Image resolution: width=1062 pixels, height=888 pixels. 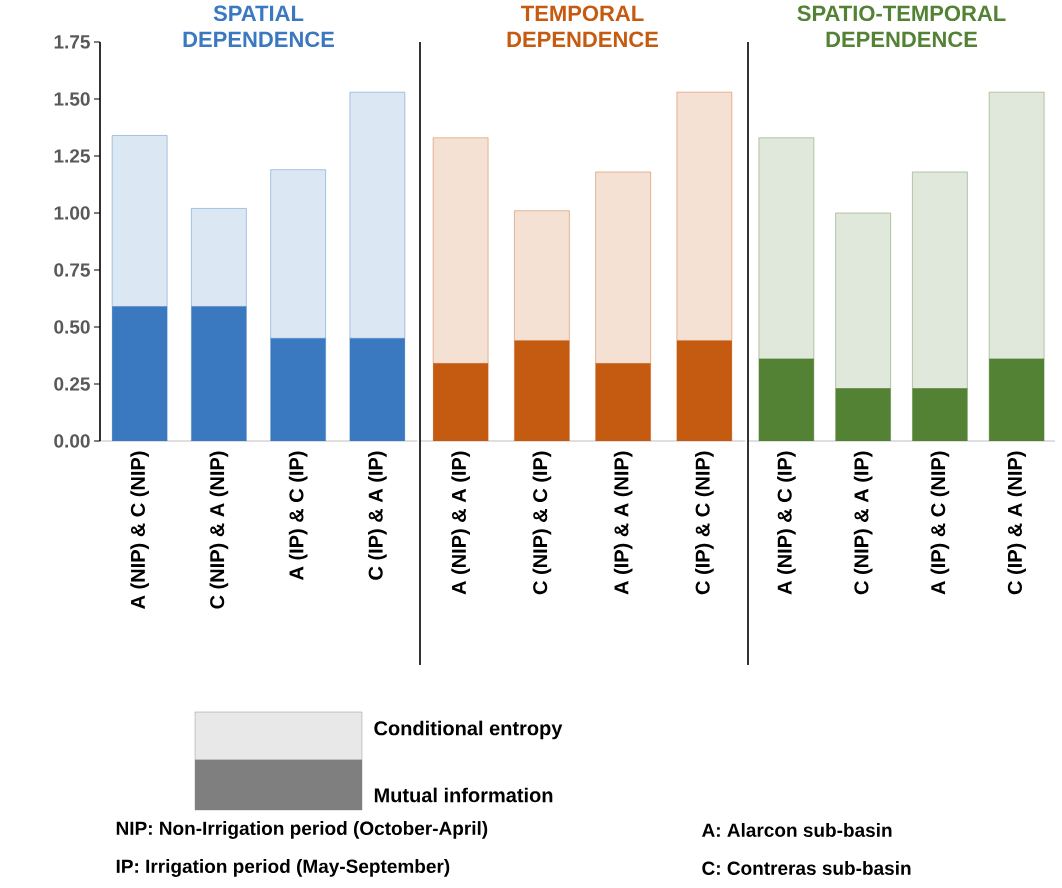 I want to click on x-tick-label: C (IP) & A (IP), so click(x=377, y=515).